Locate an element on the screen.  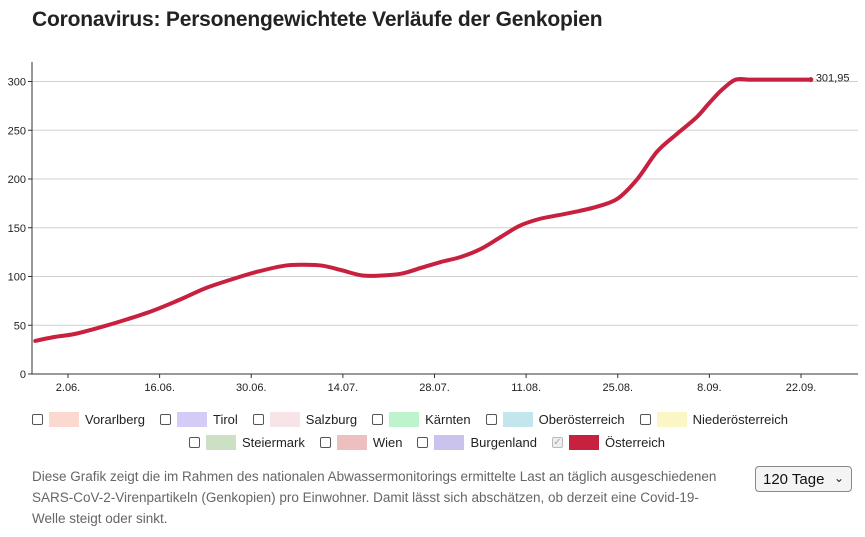
x-tick-label: 2.06. is located at coordinates (68, 388).